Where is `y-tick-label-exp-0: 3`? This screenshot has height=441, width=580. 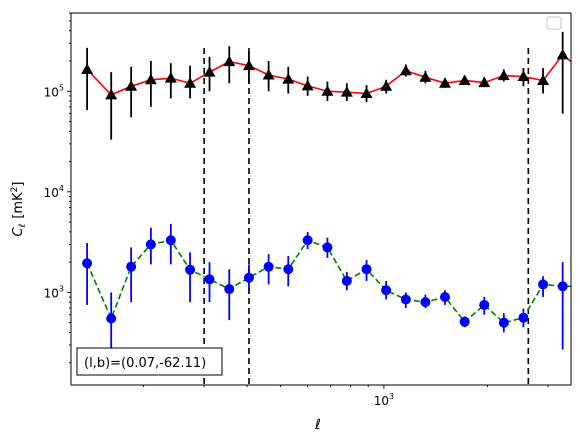
y-tick-label-exp-0: 3 is located at coordinates (61, 288).